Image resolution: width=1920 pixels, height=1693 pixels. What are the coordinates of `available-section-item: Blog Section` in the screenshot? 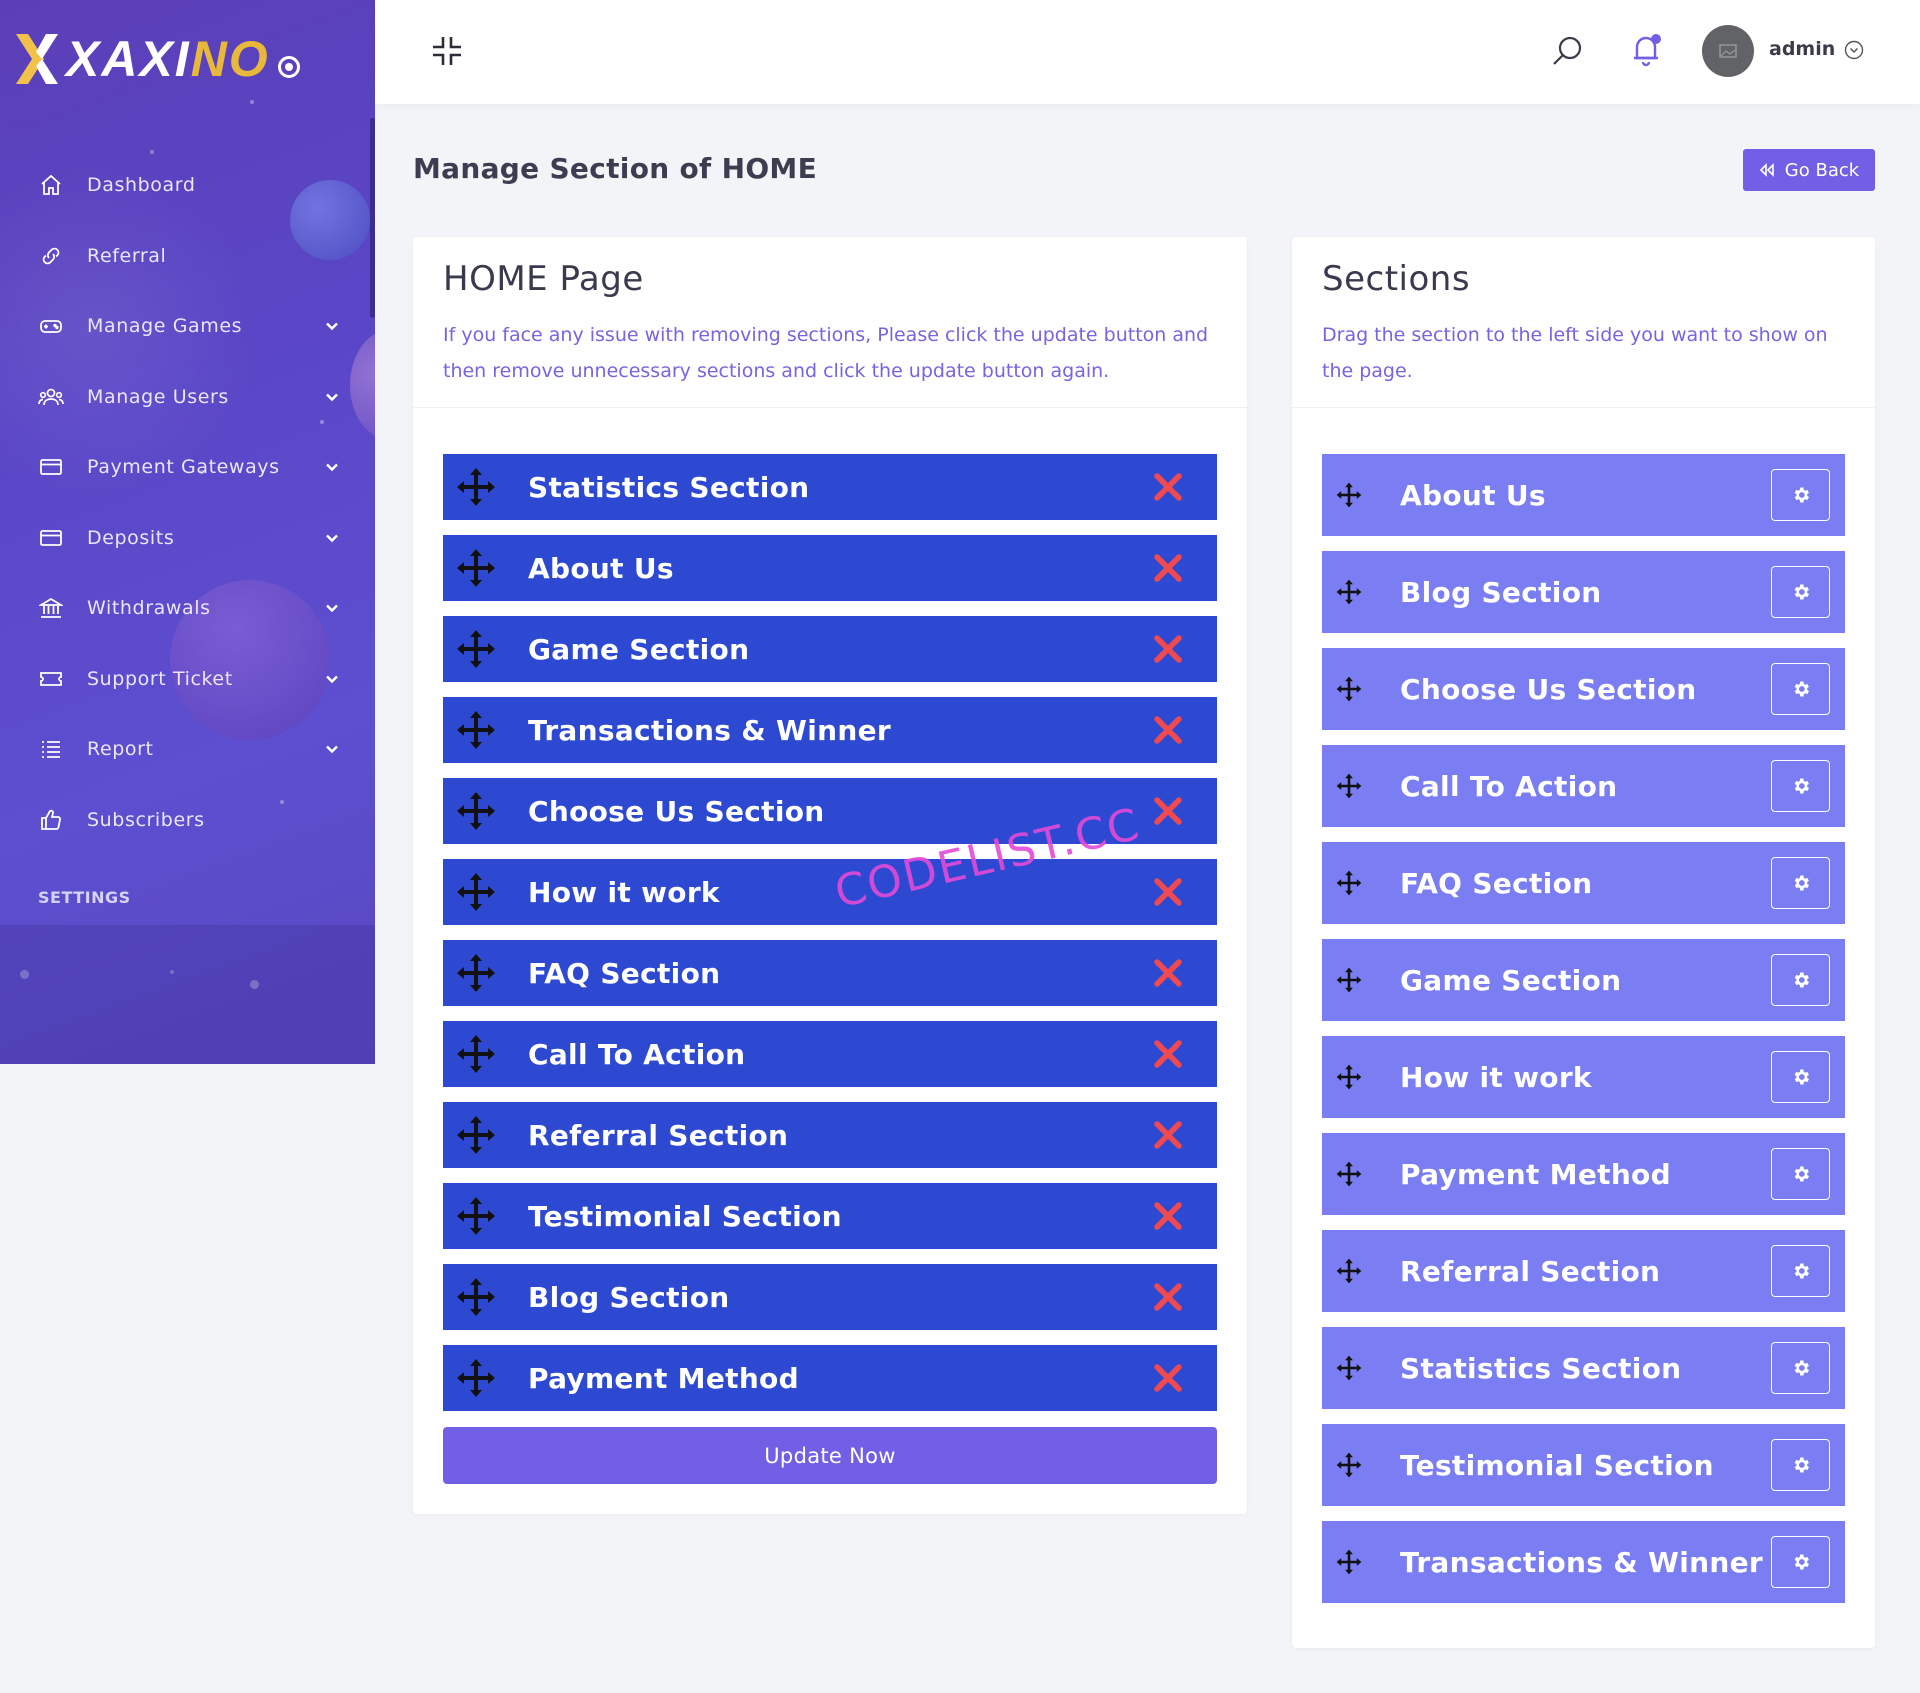 It's located at (1583, 592).